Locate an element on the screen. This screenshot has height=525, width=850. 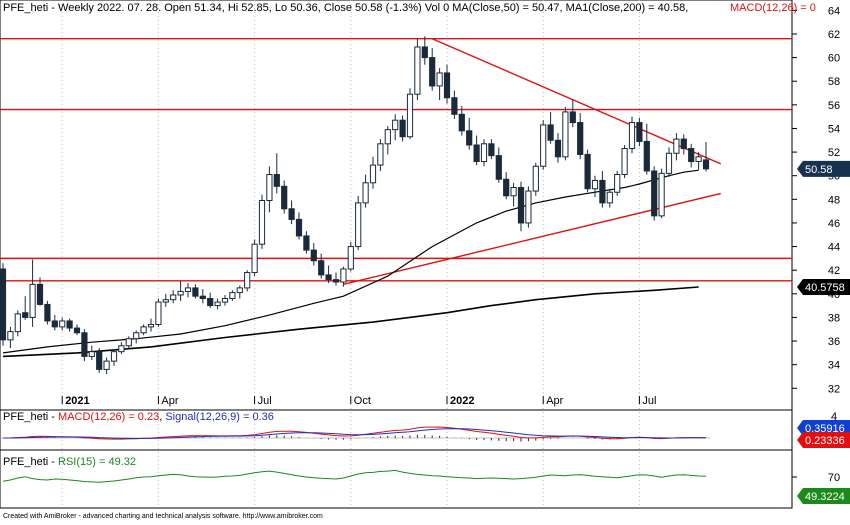
rsi-value-badge-text: 49.3224 is located at coordinates (825, 497).